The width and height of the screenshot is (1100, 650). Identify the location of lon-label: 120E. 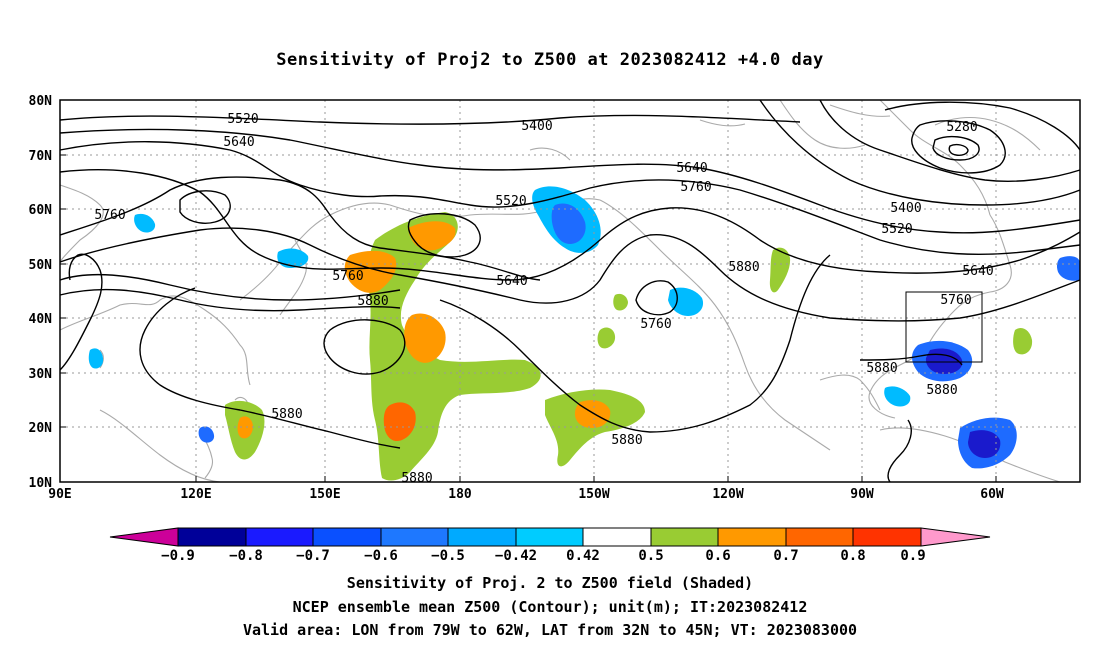
(195, 494).